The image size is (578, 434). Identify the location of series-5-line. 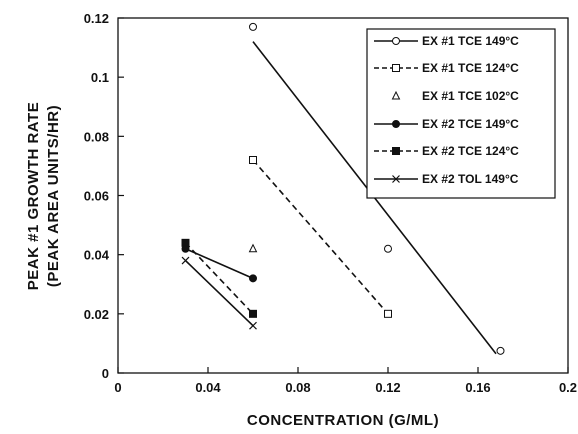
(219, 278).